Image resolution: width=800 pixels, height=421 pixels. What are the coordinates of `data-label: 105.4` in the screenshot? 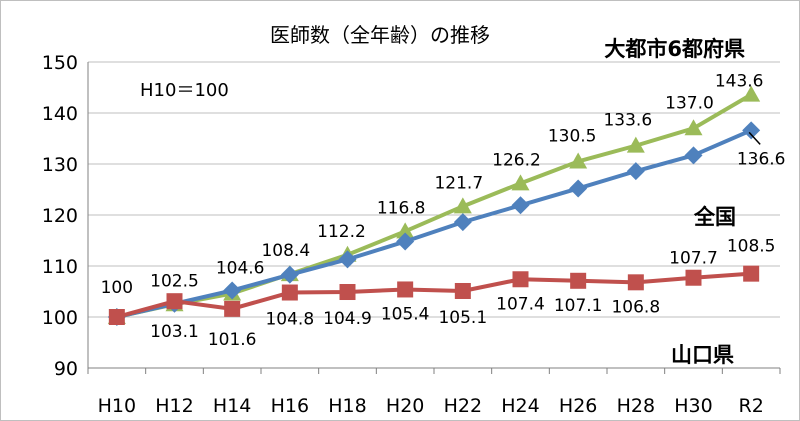 It's located at (405, 314).